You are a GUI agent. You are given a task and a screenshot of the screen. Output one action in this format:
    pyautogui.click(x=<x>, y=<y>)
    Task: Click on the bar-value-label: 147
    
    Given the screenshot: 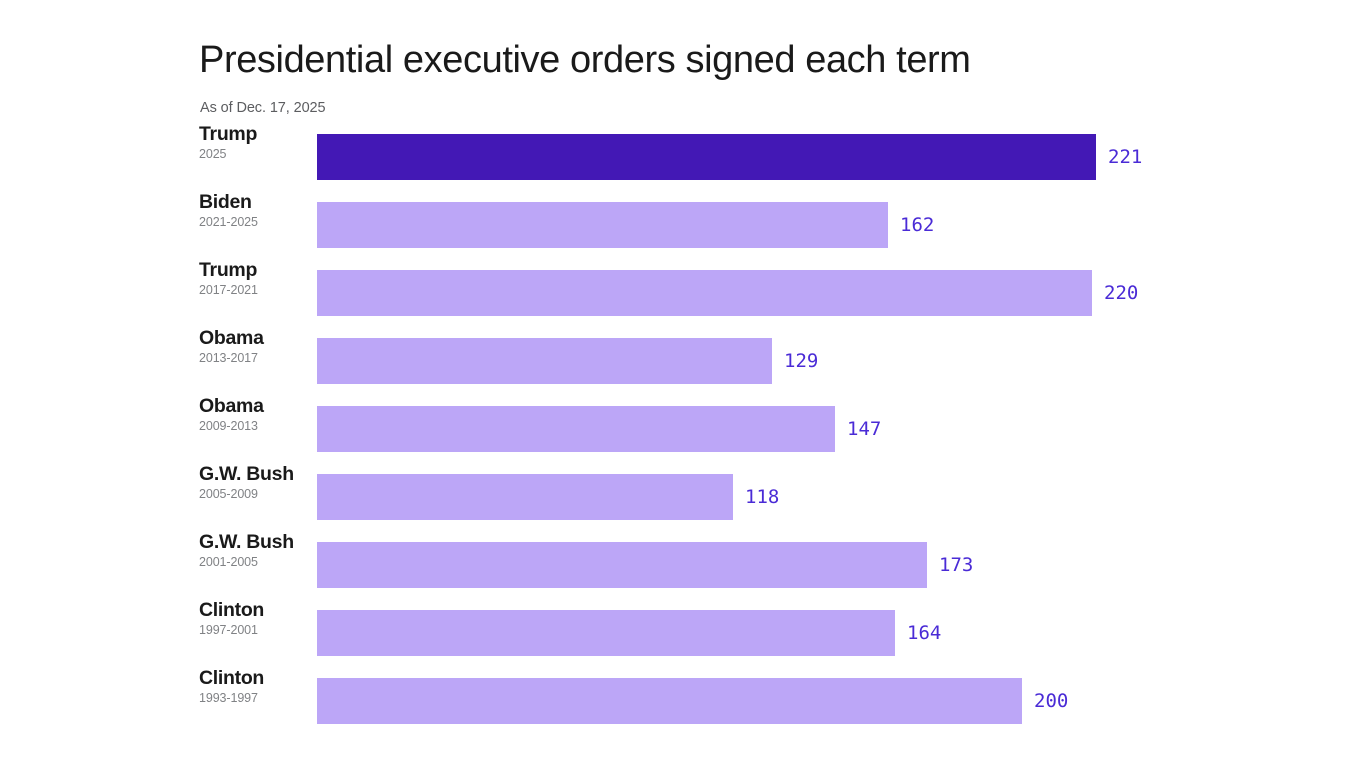 What is the action you would take?
    pyautogui.click(x=864, y=429)
    